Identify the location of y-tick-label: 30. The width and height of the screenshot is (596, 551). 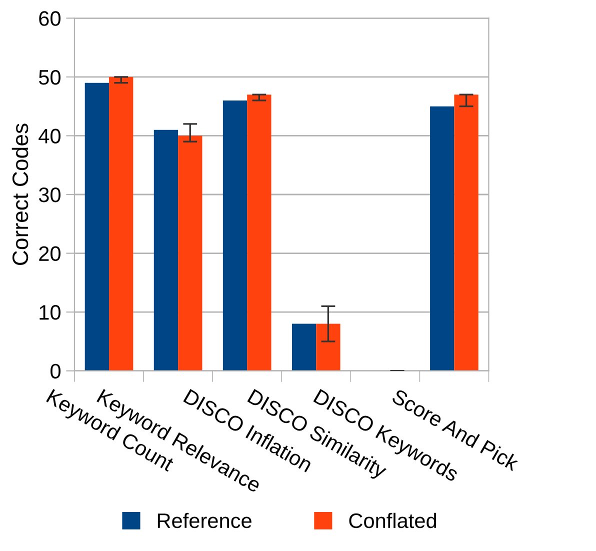
(49, 195).